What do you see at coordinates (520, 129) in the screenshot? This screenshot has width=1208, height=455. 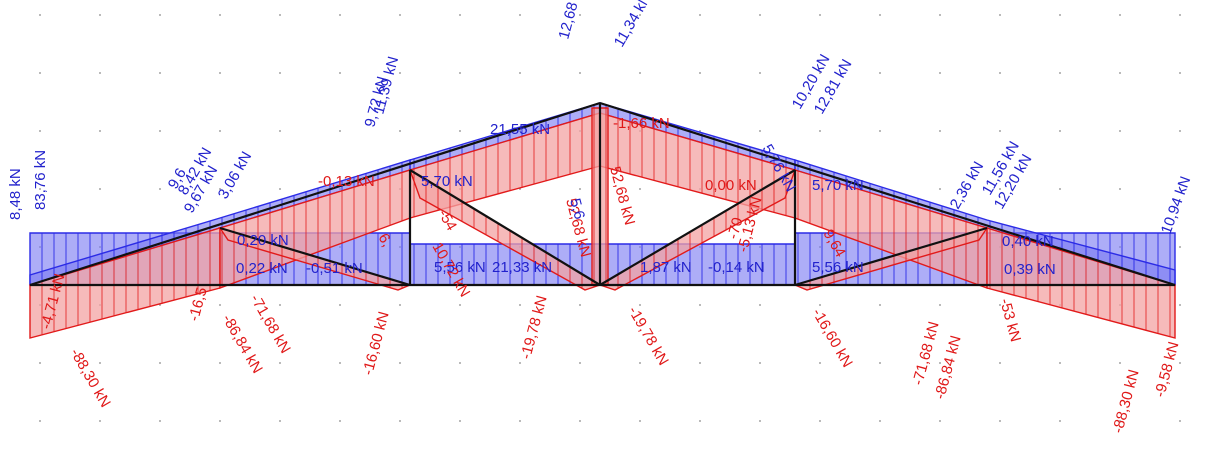 I see `compression-force-label: 21,55 kN` at bounding box center [520, 129].